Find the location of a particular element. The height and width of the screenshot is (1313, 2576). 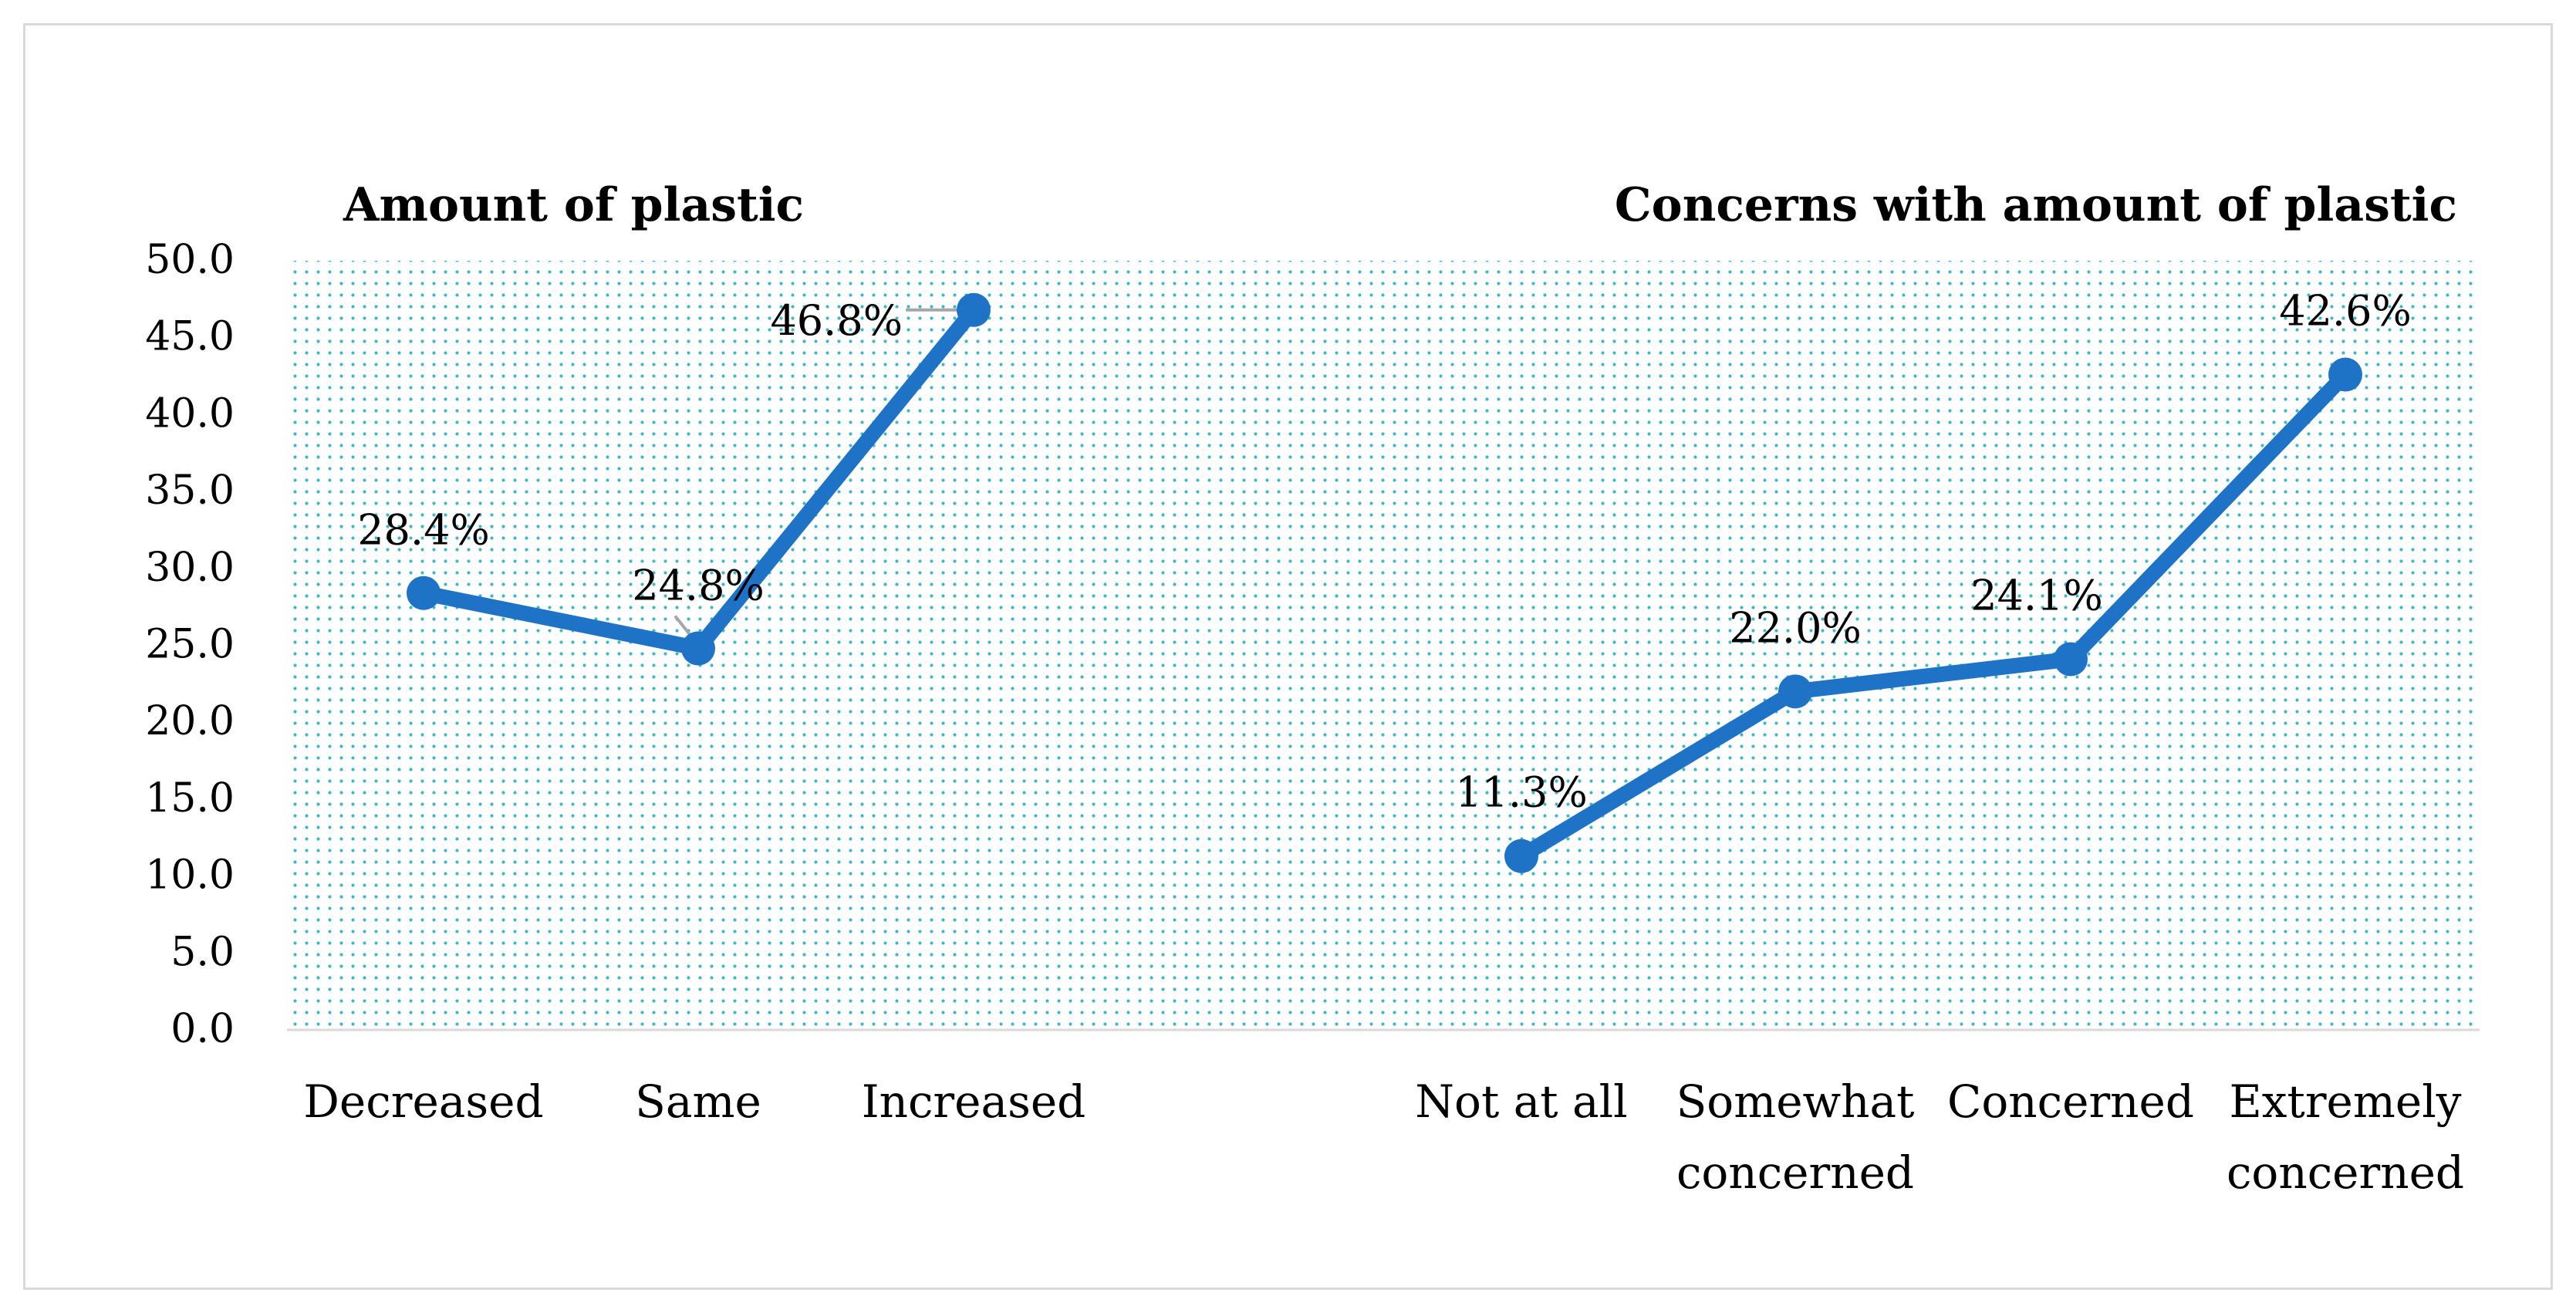

series-line is located at coordinates (1934, 615).